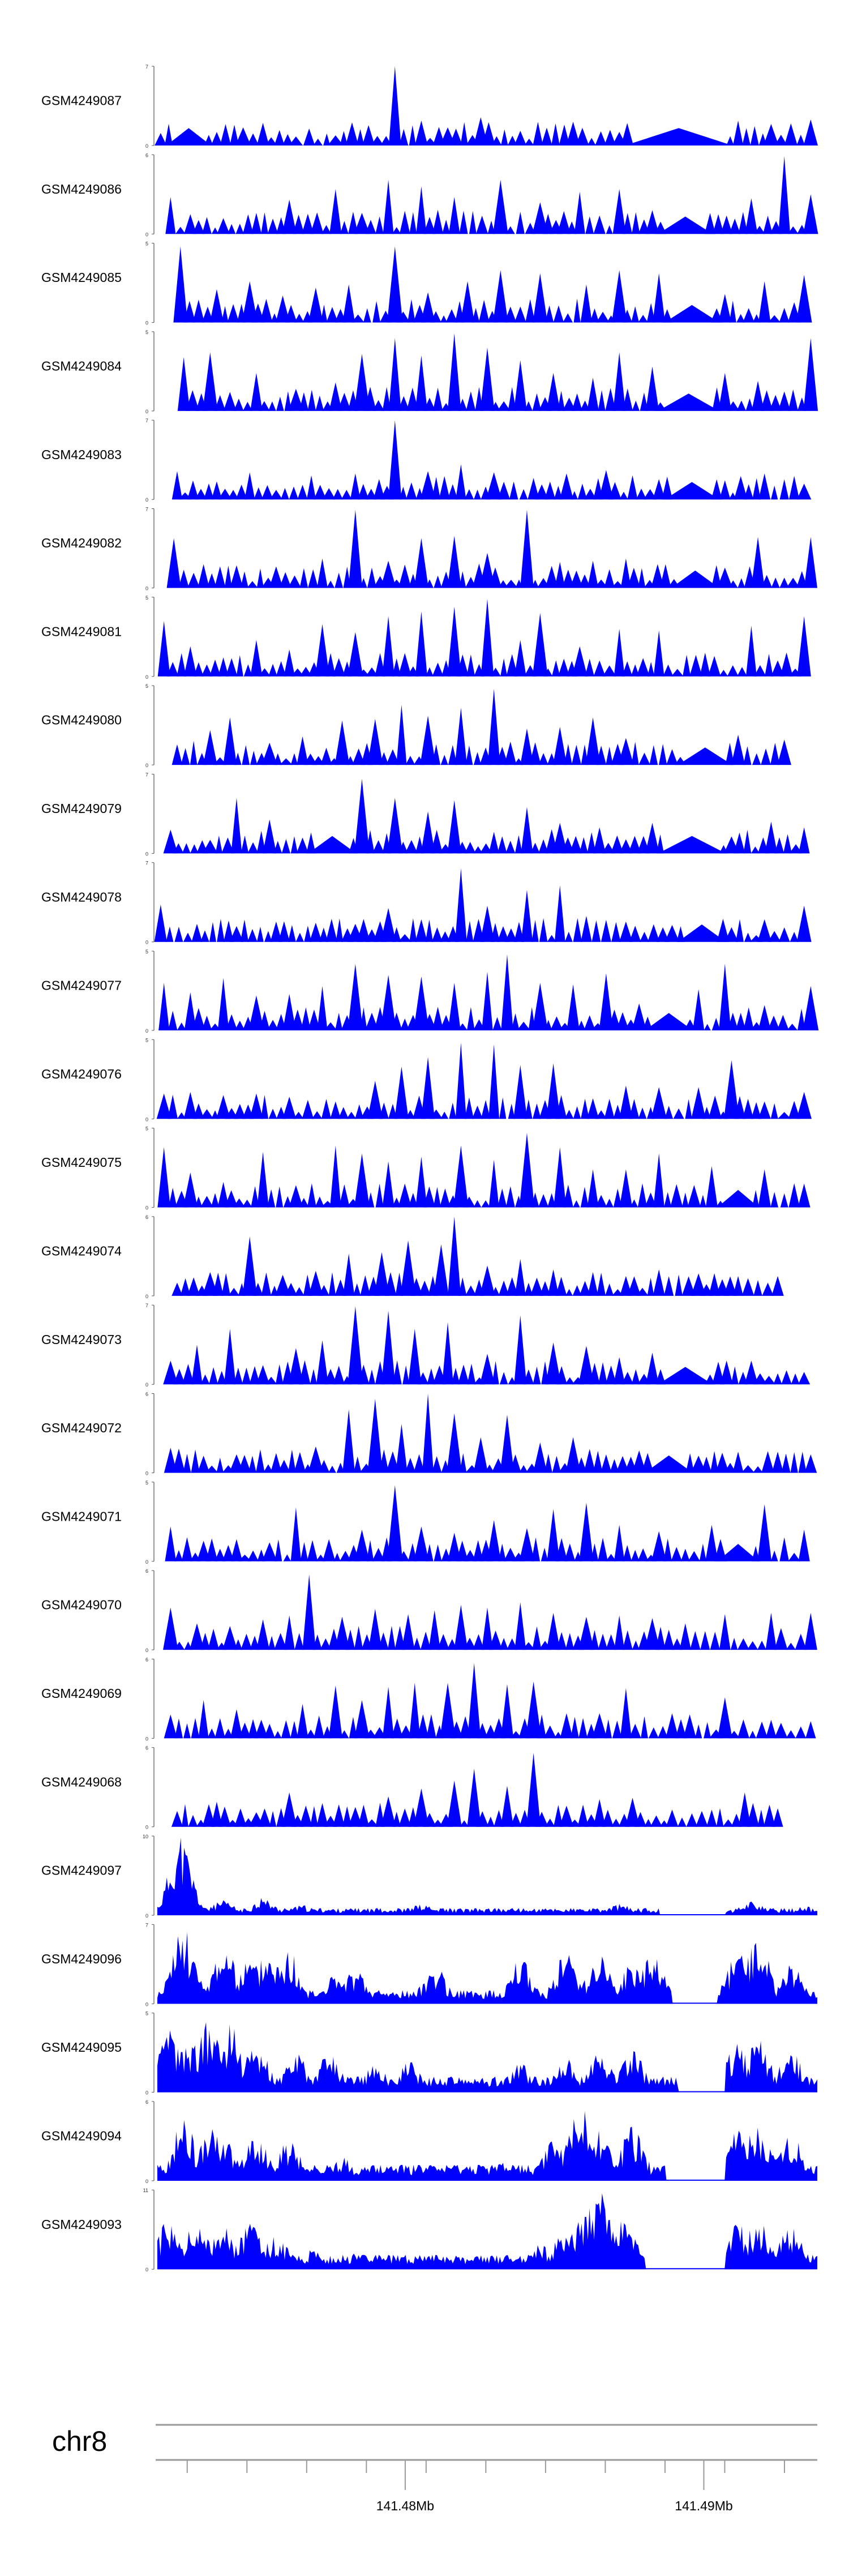 The height and width of the screenshot is (2576, 849). I want to click on chromosome-label: chr8, so click(79, 2441).